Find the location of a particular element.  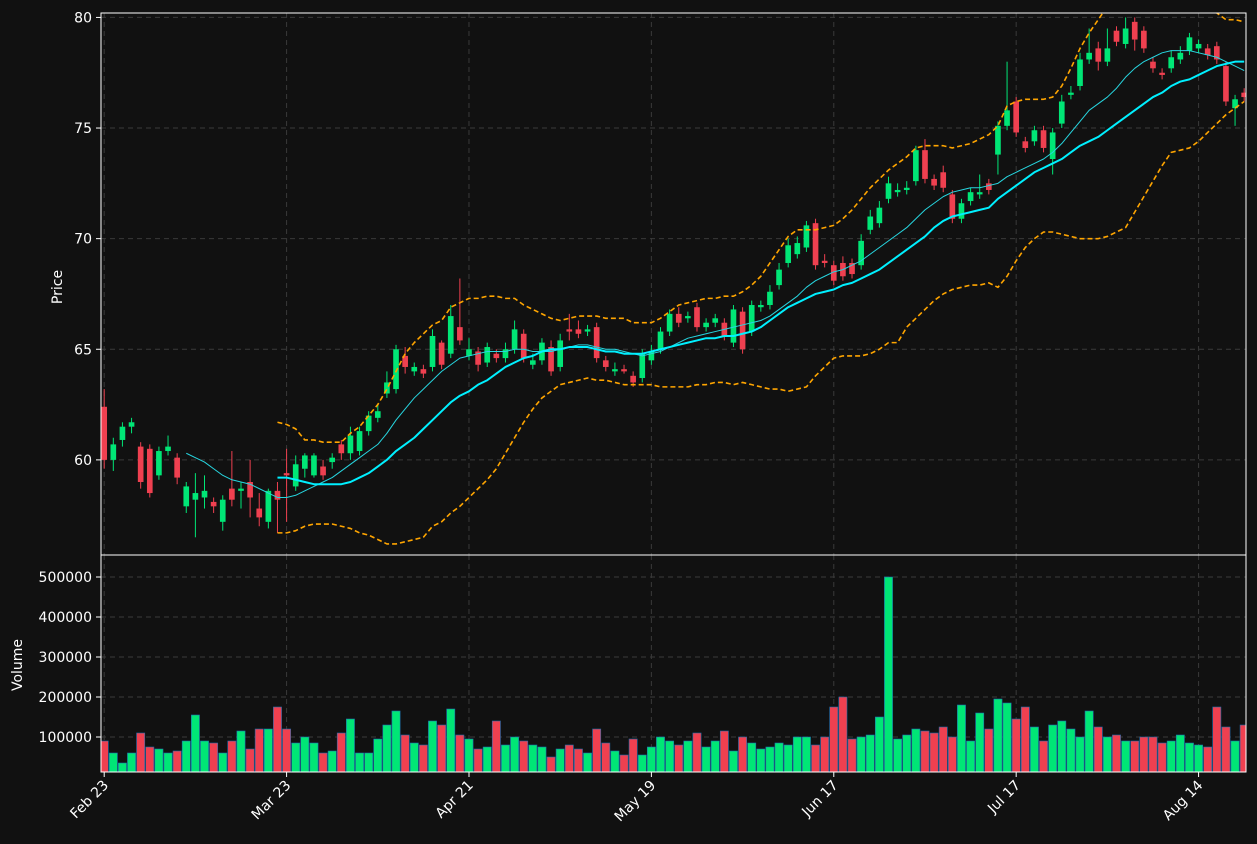

y-tick-label: 60 is located at coordinates (83, 461).